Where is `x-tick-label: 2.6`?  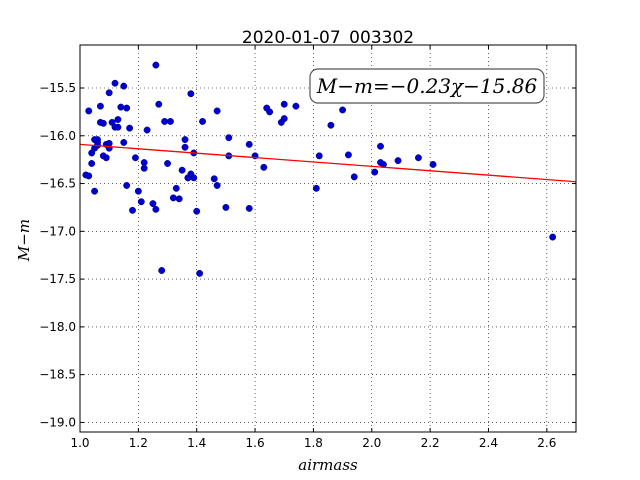
x-tick-label: 2.6 is located at coordinates (546, 443).